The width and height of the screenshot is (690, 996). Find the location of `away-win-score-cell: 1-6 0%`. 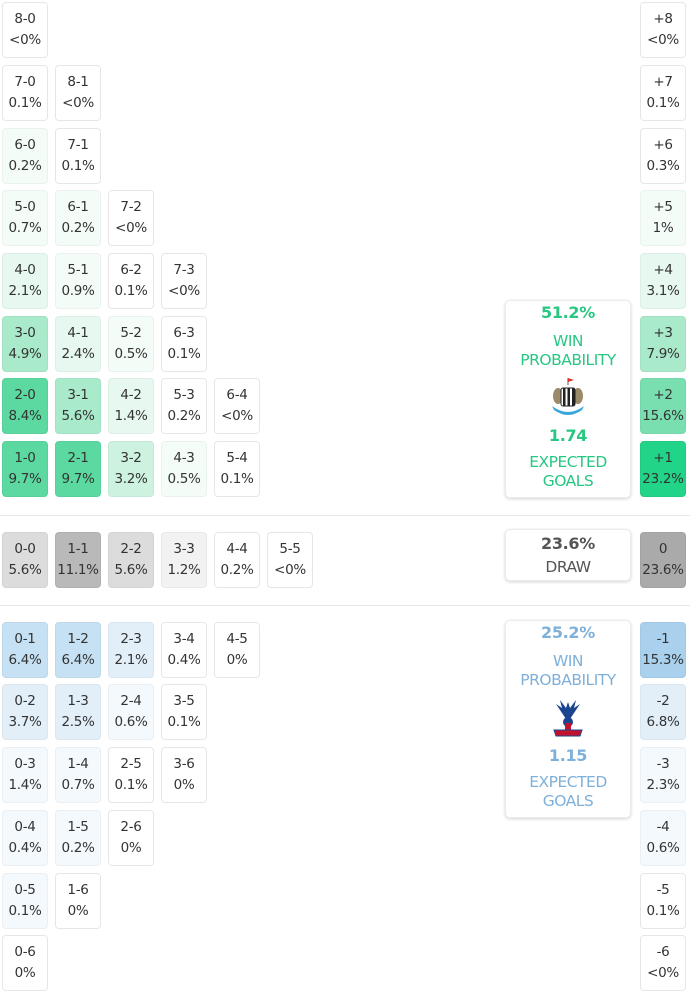

away-win-score-cell: 1-6 0% is located at coordinates (78, 901).